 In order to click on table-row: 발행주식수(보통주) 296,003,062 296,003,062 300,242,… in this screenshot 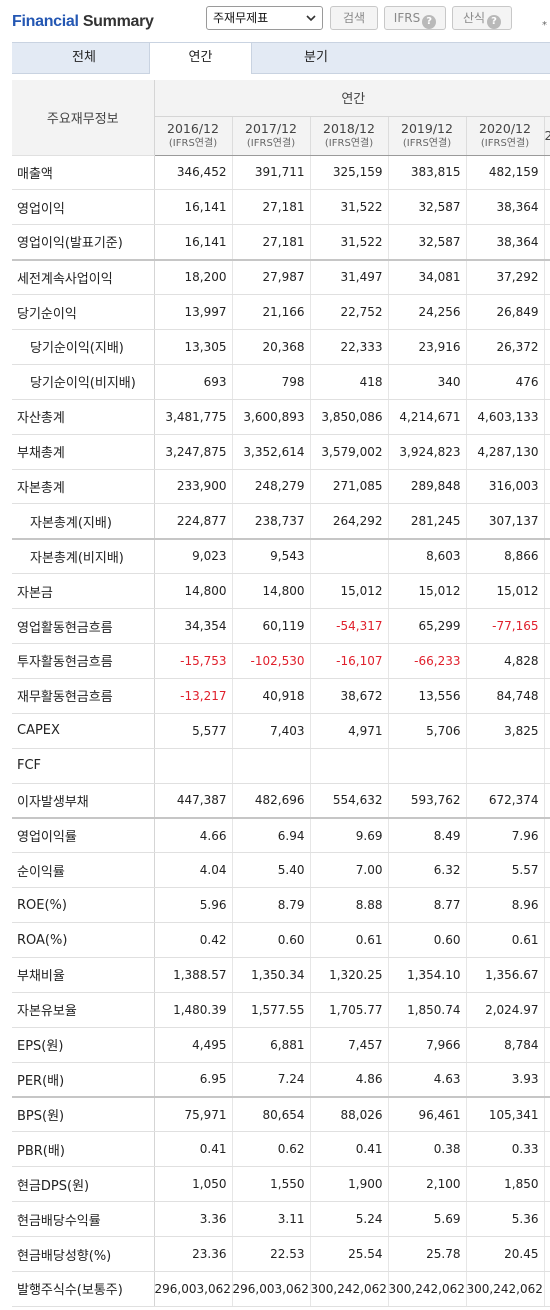, I will do `click(281, 1289)`.